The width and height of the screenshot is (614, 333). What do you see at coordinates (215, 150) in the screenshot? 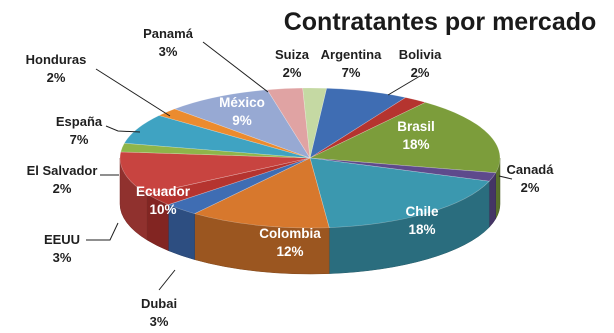
I see `pie-slice-el-salvador` at bounding box center [215, 150].